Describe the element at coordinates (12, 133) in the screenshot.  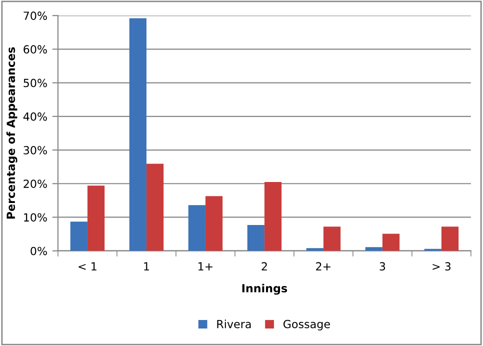
I see `y-axis-title: Percentage of Appearances` at that location.